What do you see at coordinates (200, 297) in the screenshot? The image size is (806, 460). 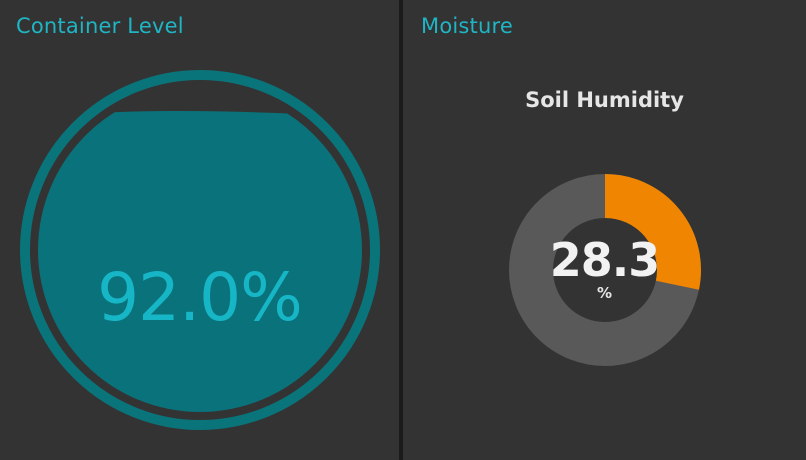 I see `container-level-value: 92.0%` at bounding box center [200, 297].